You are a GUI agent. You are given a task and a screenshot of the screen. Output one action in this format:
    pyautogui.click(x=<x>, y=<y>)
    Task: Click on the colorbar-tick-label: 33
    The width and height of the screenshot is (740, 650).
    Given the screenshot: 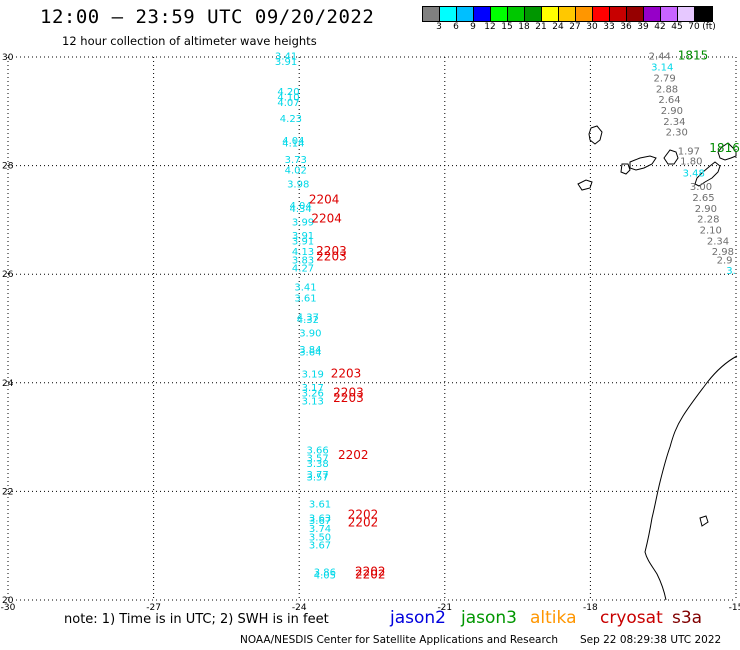 What is the action you would take?
    pyautogui.click(x=609, y=27)
    